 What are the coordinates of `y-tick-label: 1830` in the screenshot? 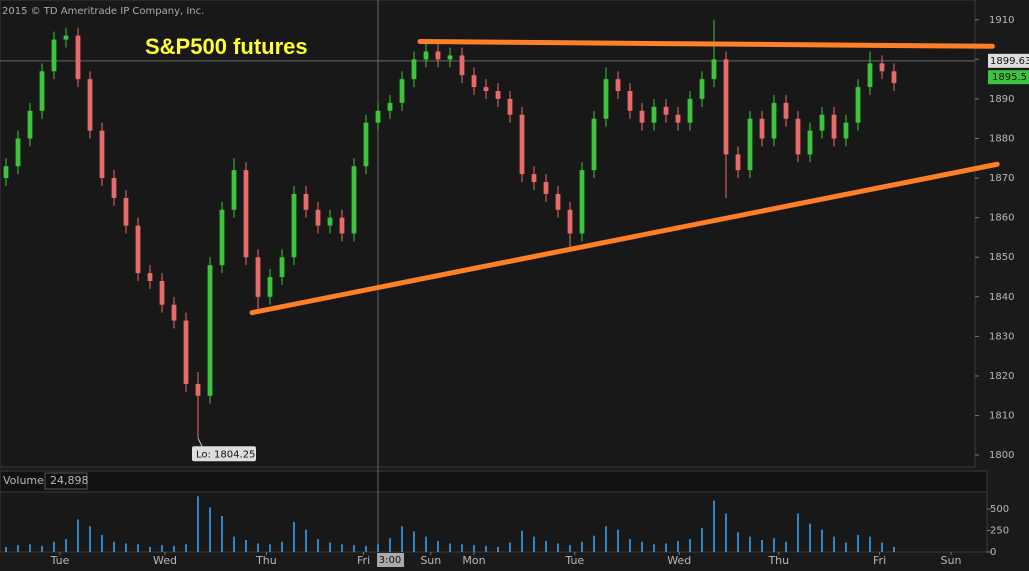 It's located at (1001, 336).